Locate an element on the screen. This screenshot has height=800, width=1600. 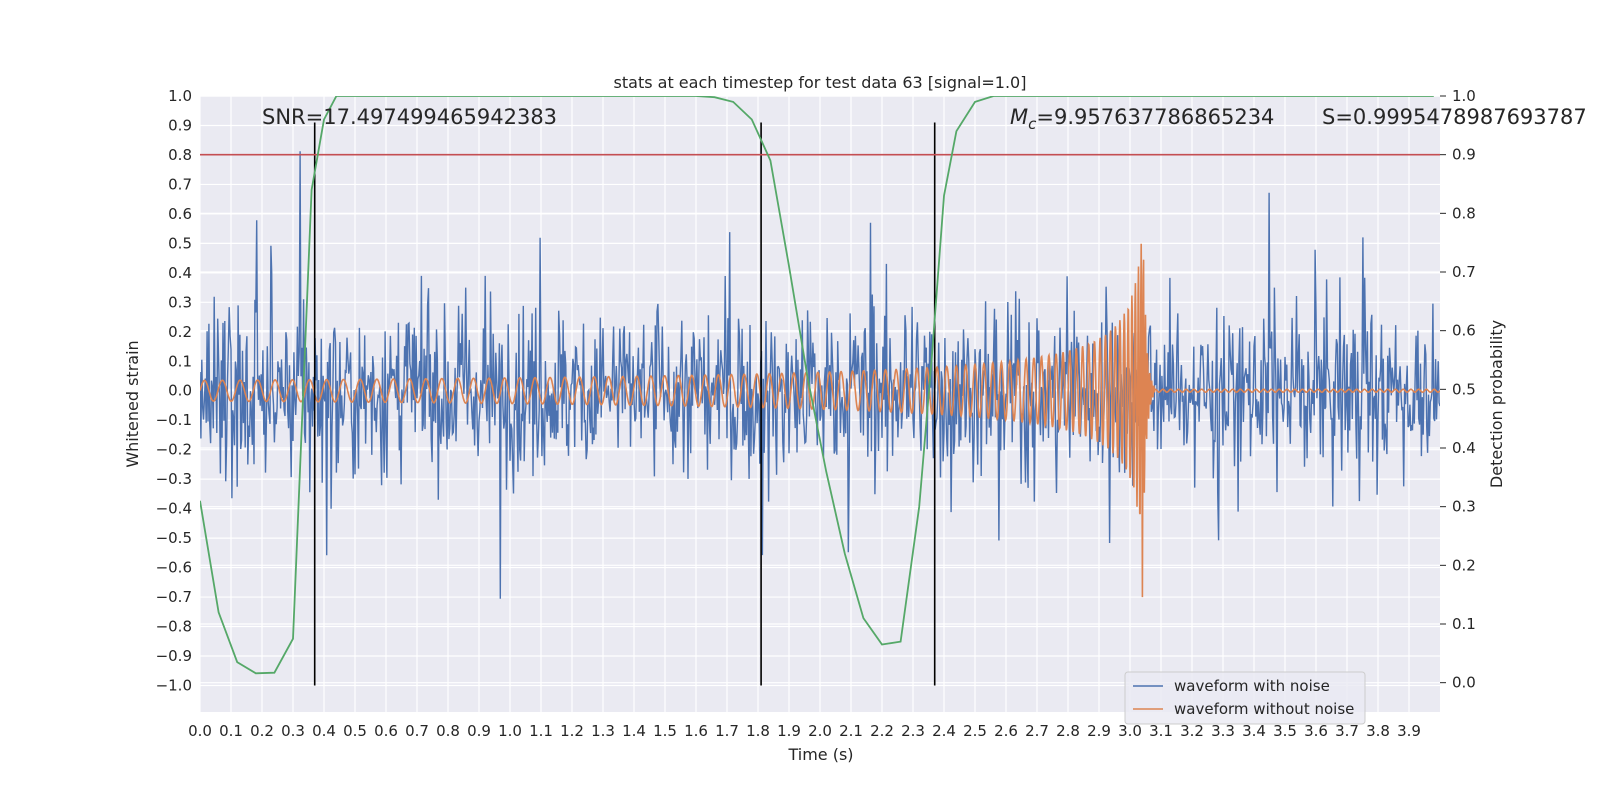
y-tick-label: 0.1 is located at coordinates (180, 361).